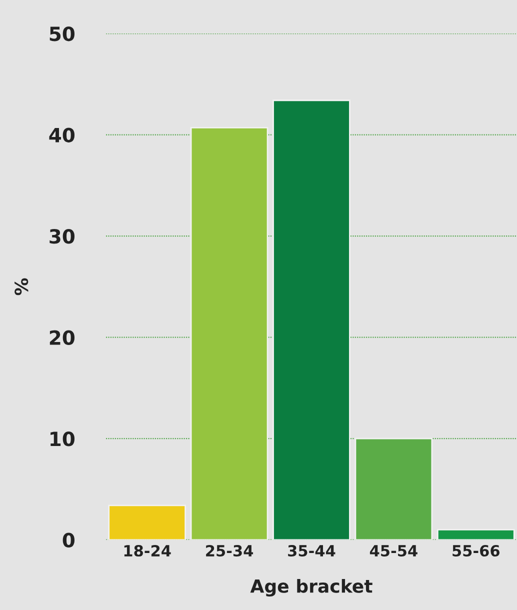 The image size is (517, 610). Describe the element at coordinates (21, 287) in the screenshot. I see `y-axis-title: %` at that location.